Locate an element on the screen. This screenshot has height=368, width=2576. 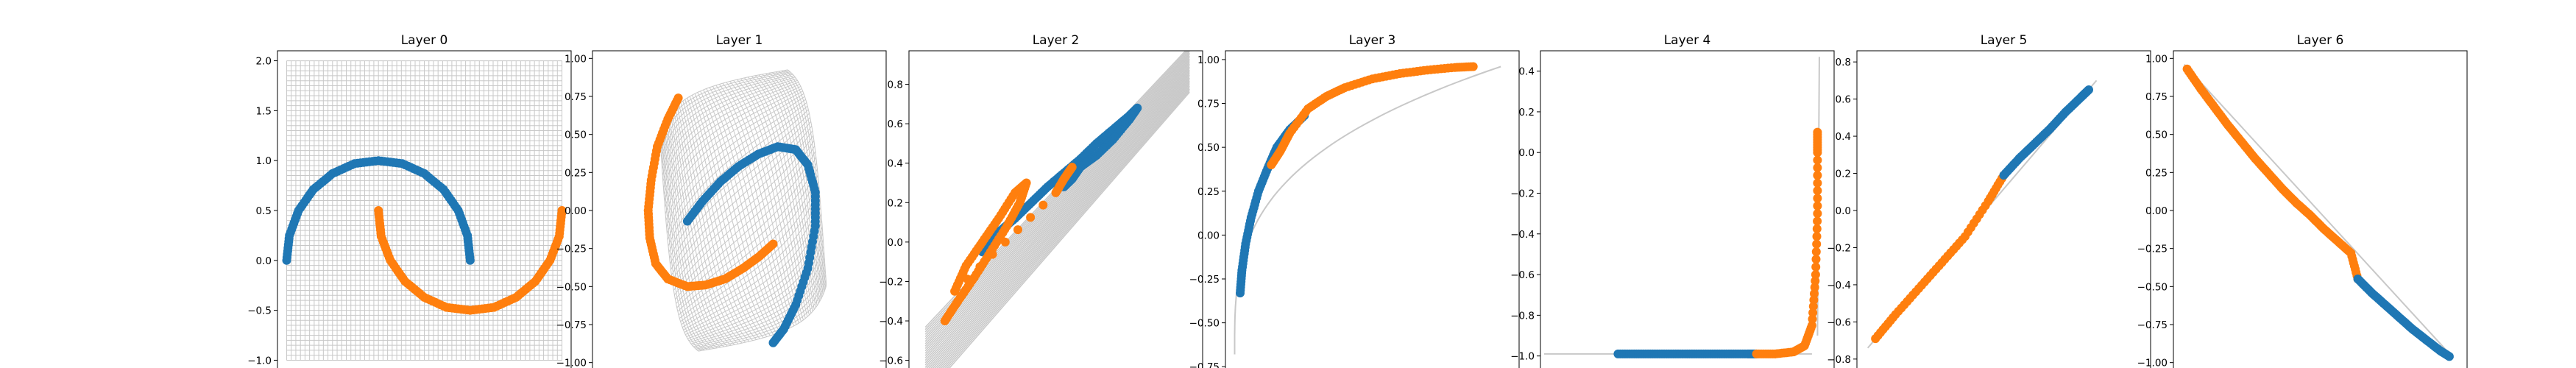
subplot-title: Layer 5 is located at coordinates (2005, 40).